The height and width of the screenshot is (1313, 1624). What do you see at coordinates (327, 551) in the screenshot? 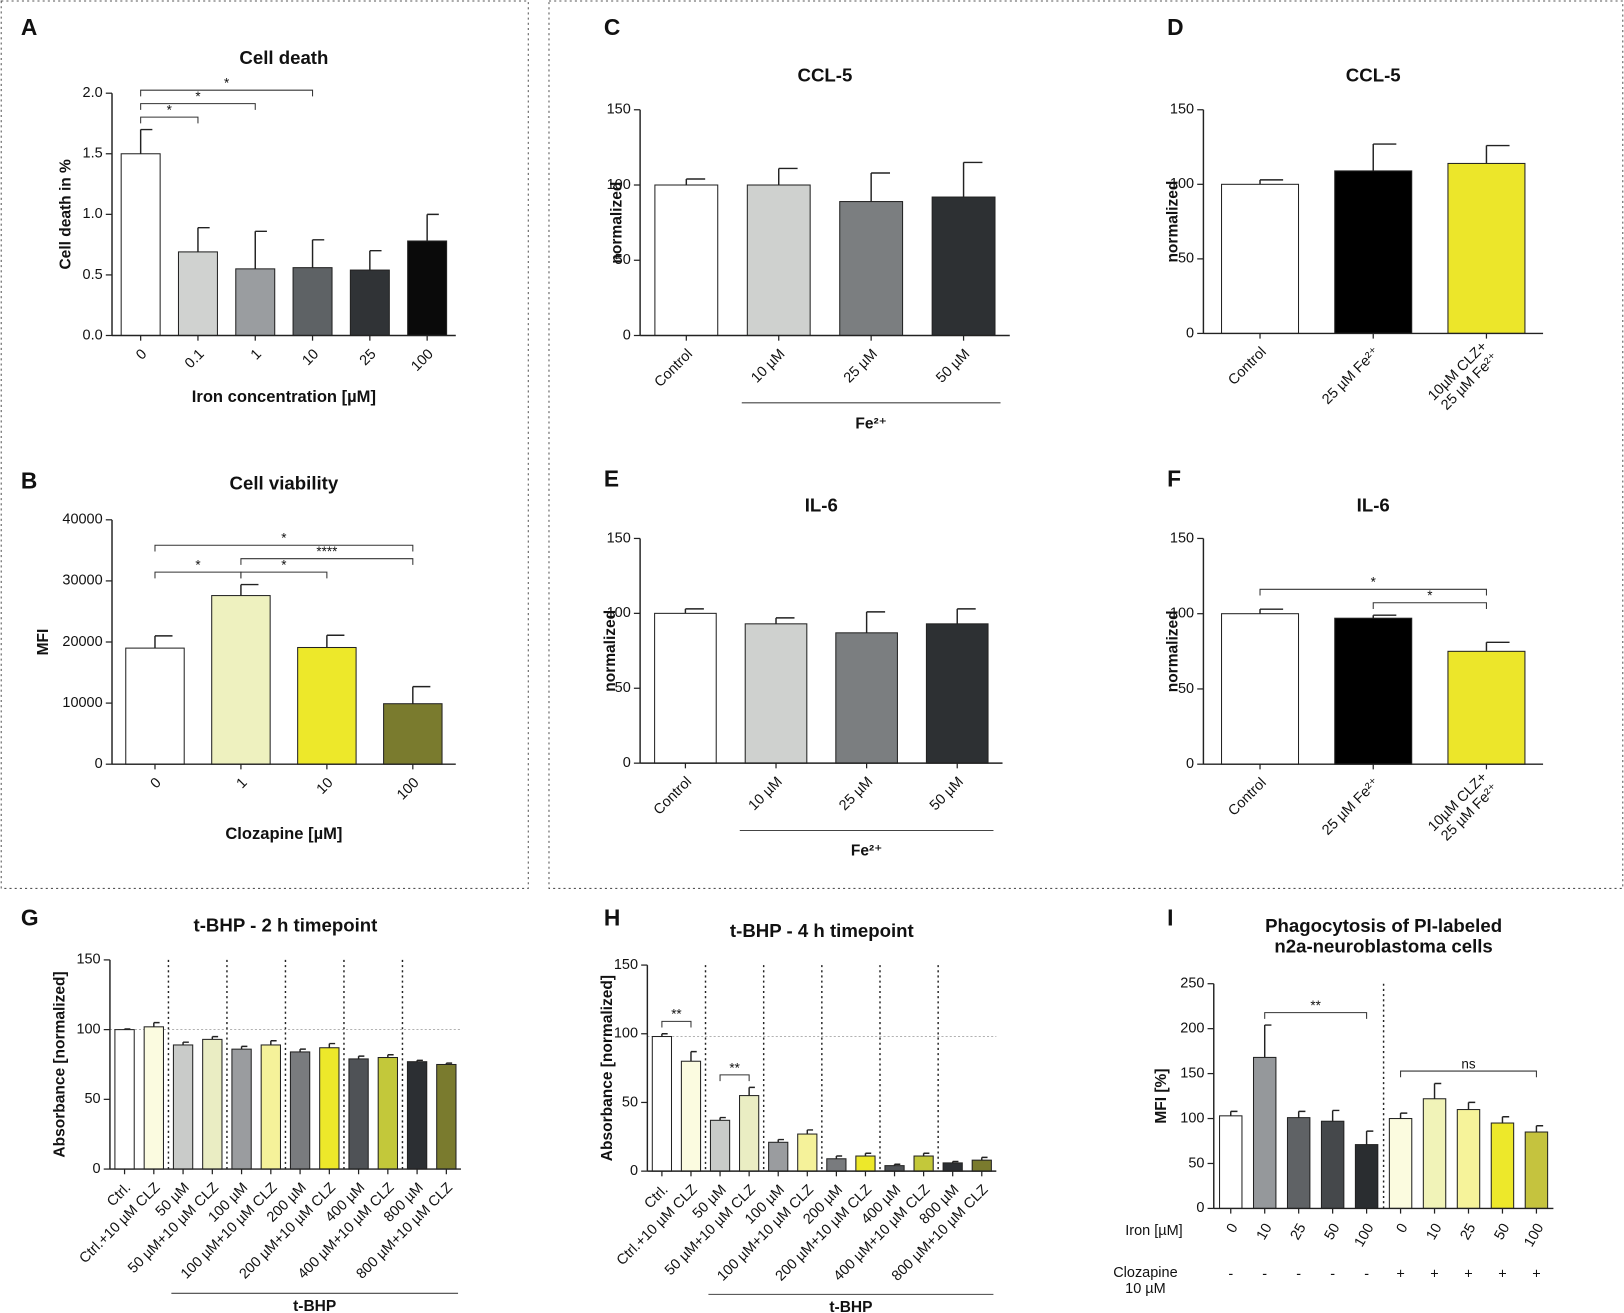
I see `significance-label: ****` at bounding box center [327, 551].